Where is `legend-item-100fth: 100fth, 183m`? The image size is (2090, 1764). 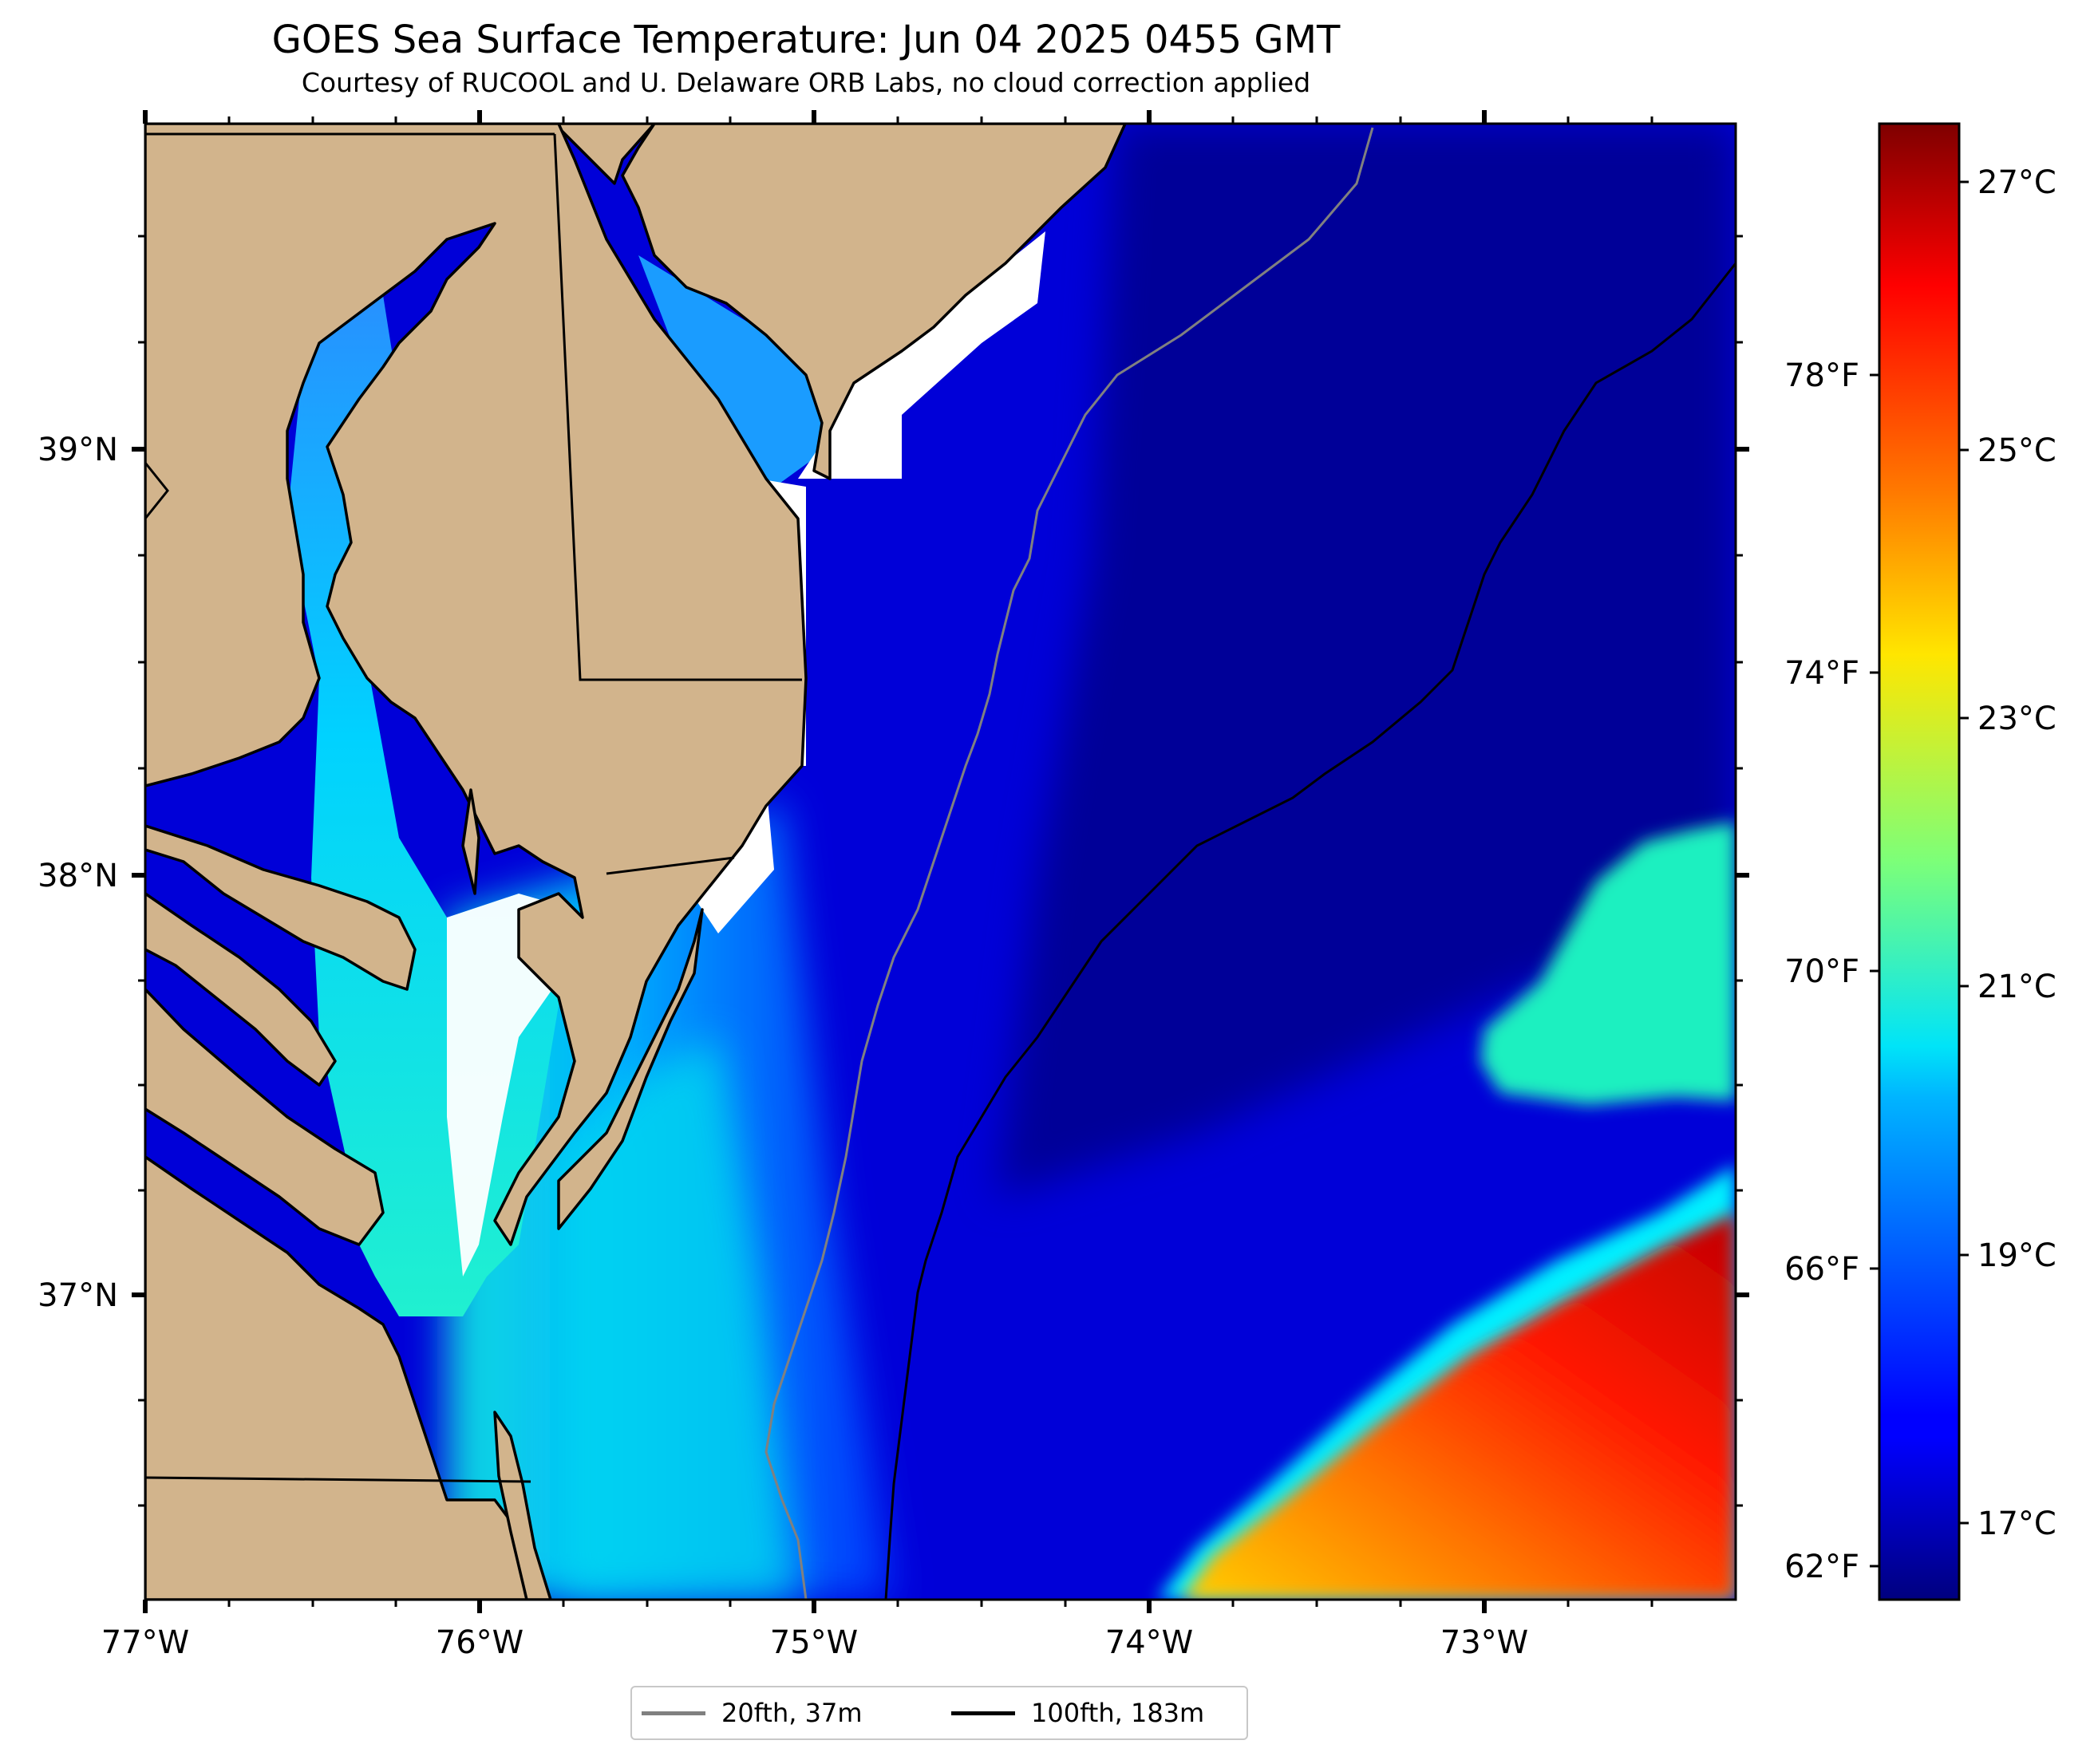
legend-item-100fth: 100fth, 183m is located at coordinates (1077, 1712).